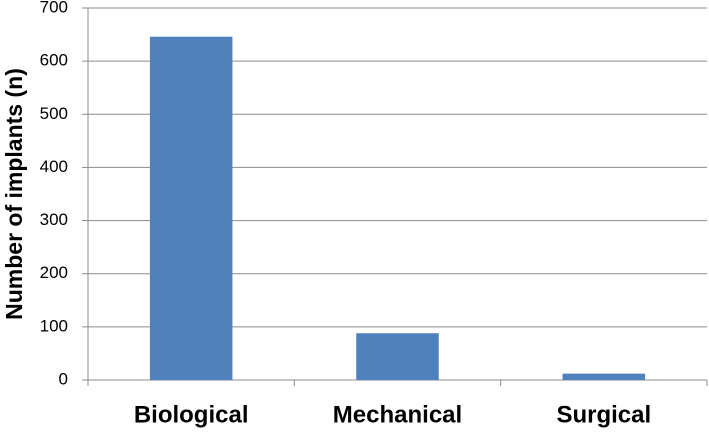 The height and width of the screenshot is (433, 709). Describe the element at coordinates (54, 113) in the screenshot. I see `y-tick-label: 500` at that location.